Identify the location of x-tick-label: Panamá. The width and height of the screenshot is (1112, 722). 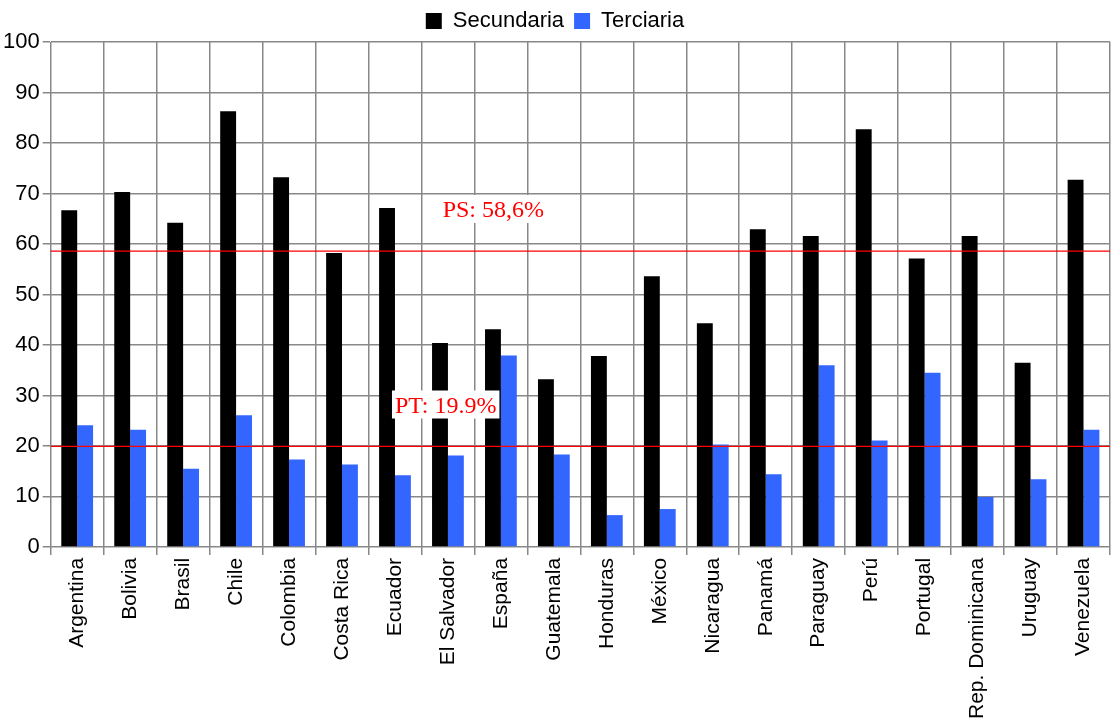
(764, 597).